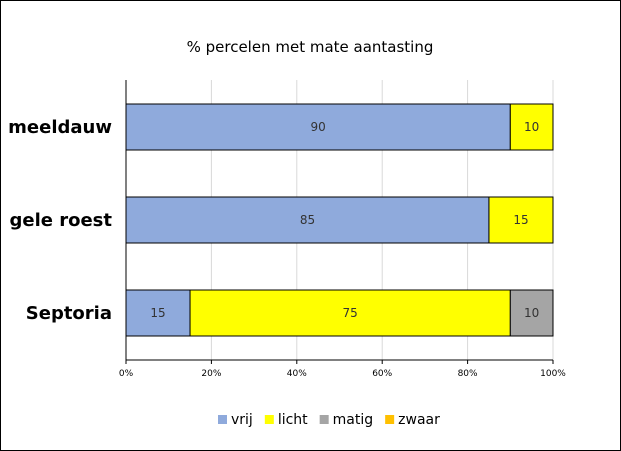 The image size is (621, 451). Describe the element at coordinates (269, 419) in the screenshot. I see `legend-swatch-licht` at that location.